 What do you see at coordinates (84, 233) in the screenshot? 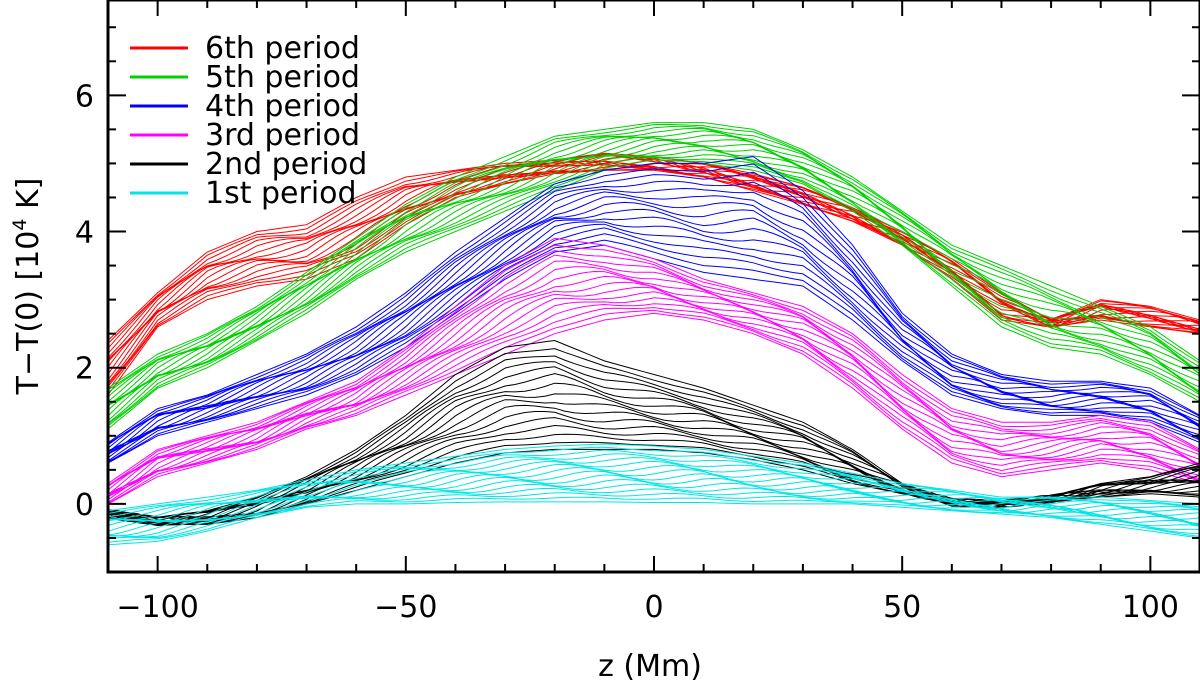
I see `y-tick-label: 4` at bounding box center [84, 233].